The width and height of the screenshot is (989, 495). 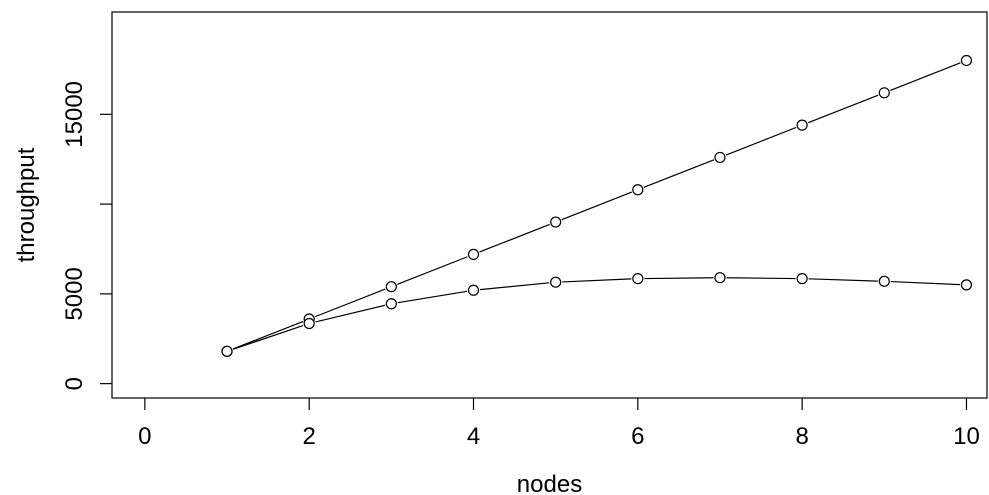 I want to click on y-axis-title: throughput, so click(x=26, y=204).